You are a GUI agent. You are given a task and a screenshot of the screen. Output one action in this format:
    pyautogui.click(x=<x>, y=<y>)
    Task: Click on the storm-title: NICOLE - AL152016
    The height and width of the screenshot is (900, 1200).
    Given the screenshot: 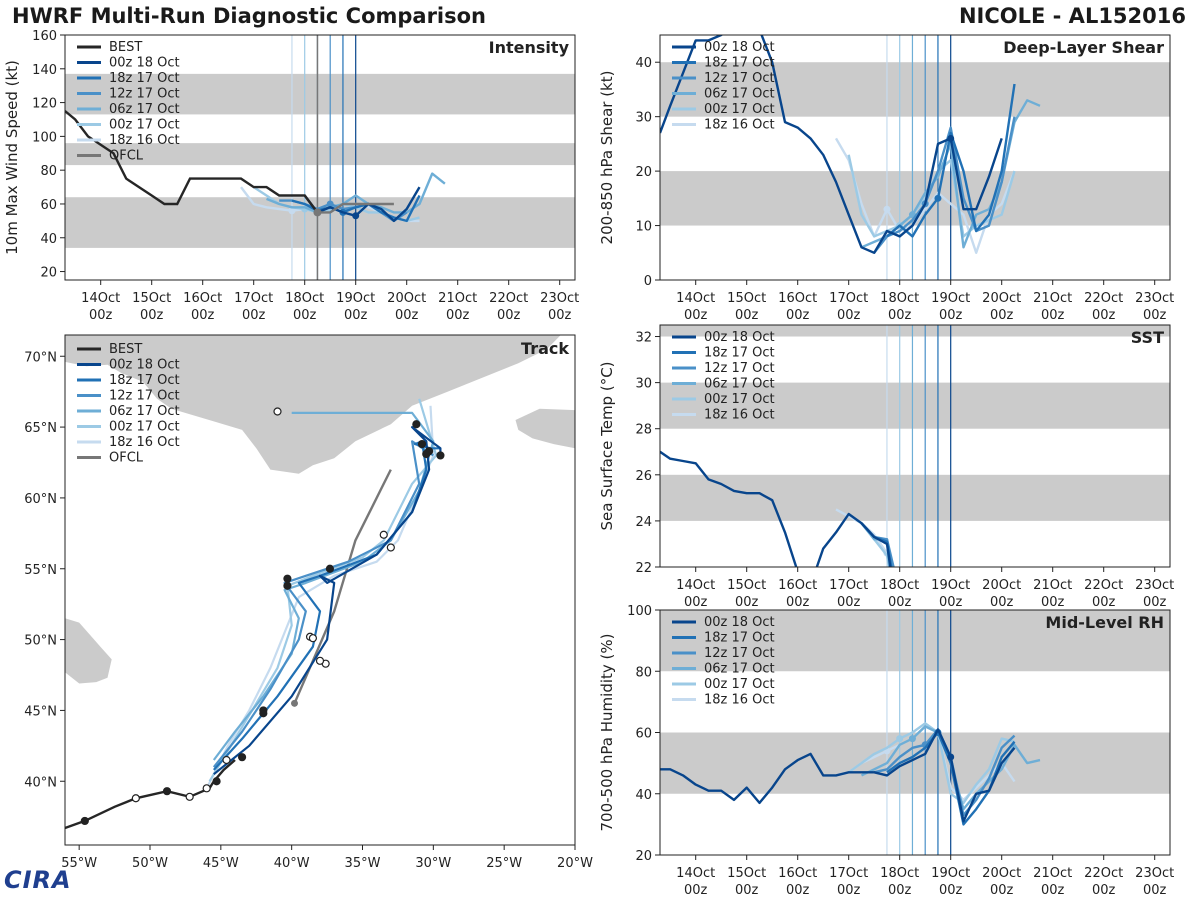 What is the action you would take?
    pyautogui.click(x=1072, y=16)
    